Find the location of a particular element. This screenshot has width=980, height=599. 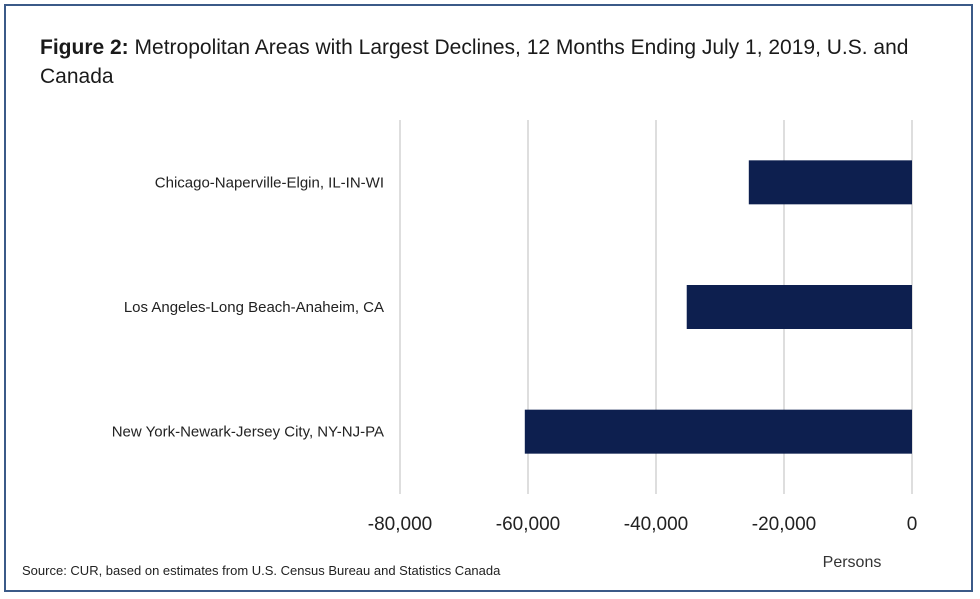

figure-number: Figure 2: is located at coordinates (84, 47).